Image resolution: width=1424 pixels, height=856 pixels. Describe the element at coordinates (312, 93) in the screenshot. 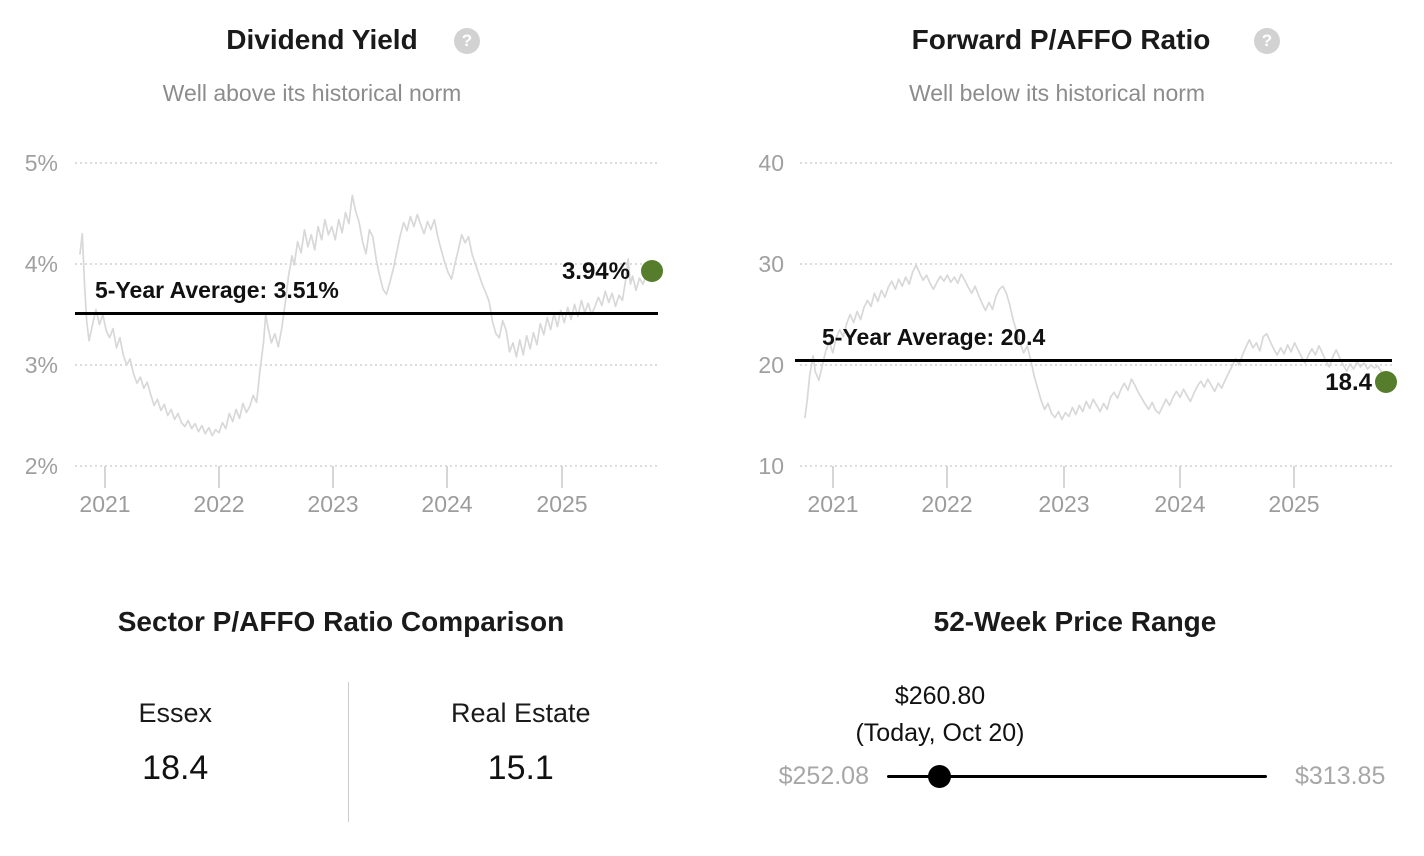

I see `dividend-yield-subtitle: Well above its historical norm` at that location.